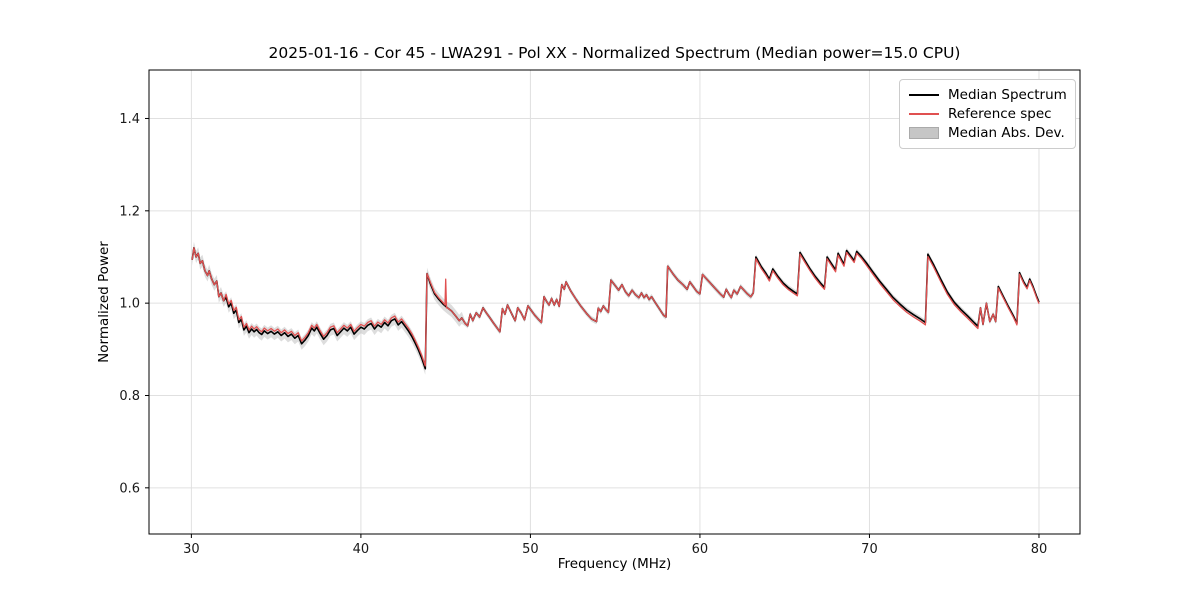 The image size is (1200, 600). Describe the element at coordinates (614, 564) in the screenshot. I see `x-axis-label: Frequency (MHz)` at that location.